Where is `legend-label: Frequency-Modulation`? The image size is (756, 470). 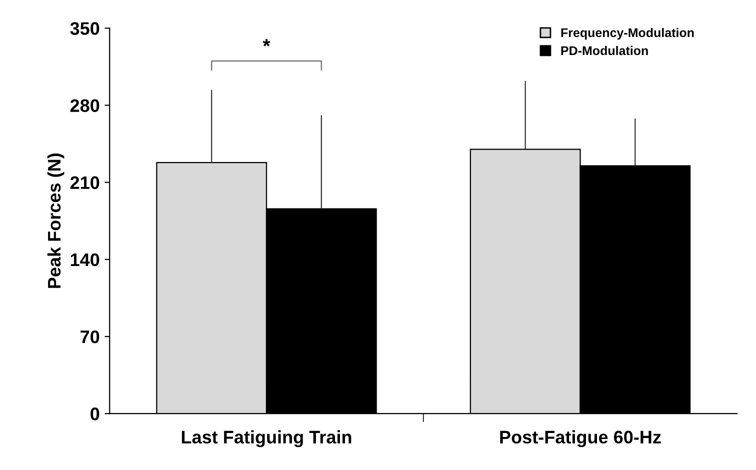
legend-label: Frequency-Modulation is located at coordinates (627, 34).